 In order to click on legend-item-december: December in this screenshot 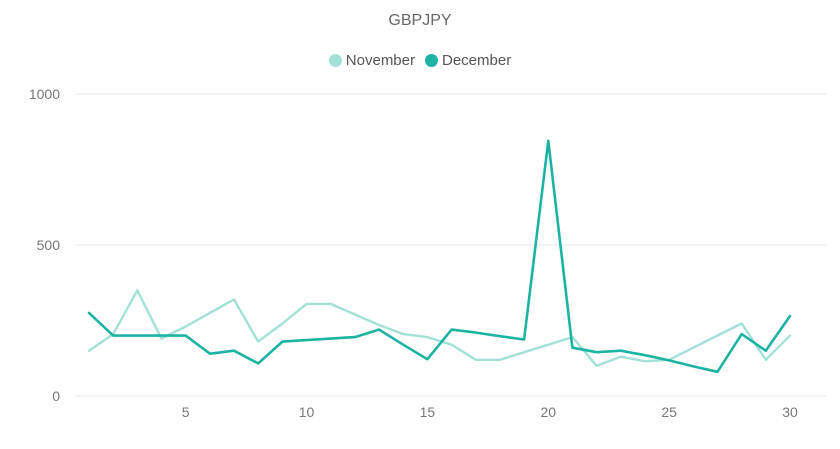, I will do `click(468, 60)`.